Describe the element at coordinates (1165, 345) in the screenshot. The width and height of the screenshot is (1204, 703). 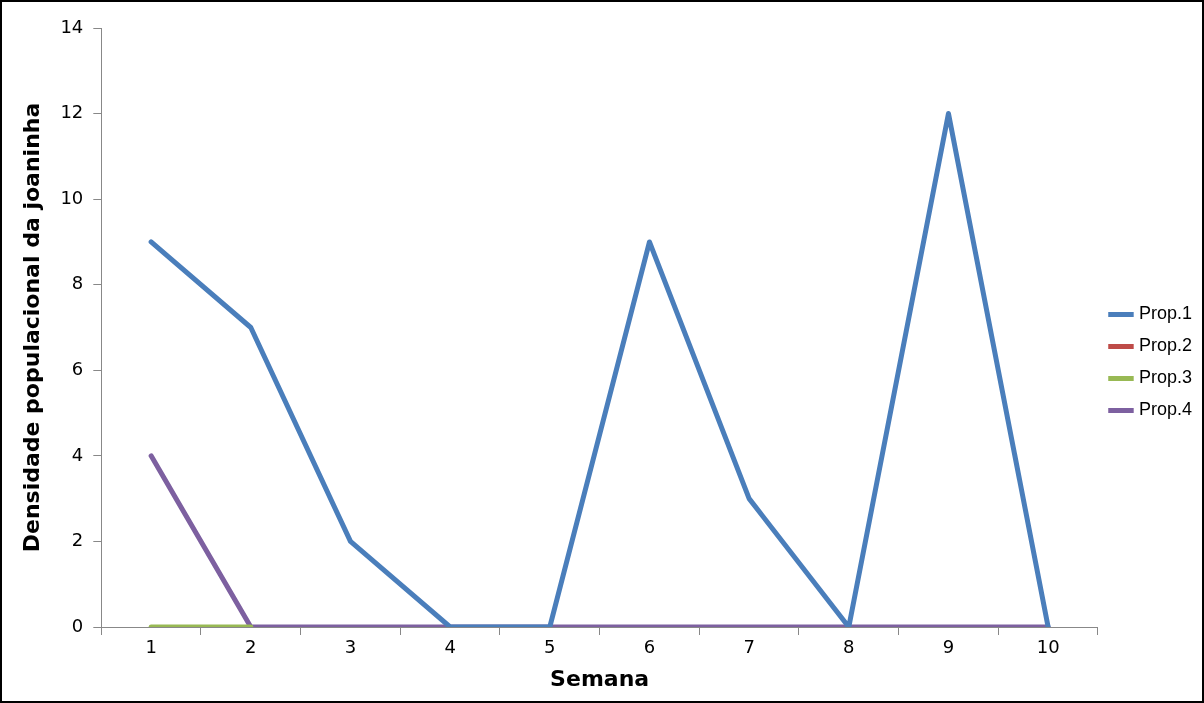
I see `legend-label: Prop.2` at that location.